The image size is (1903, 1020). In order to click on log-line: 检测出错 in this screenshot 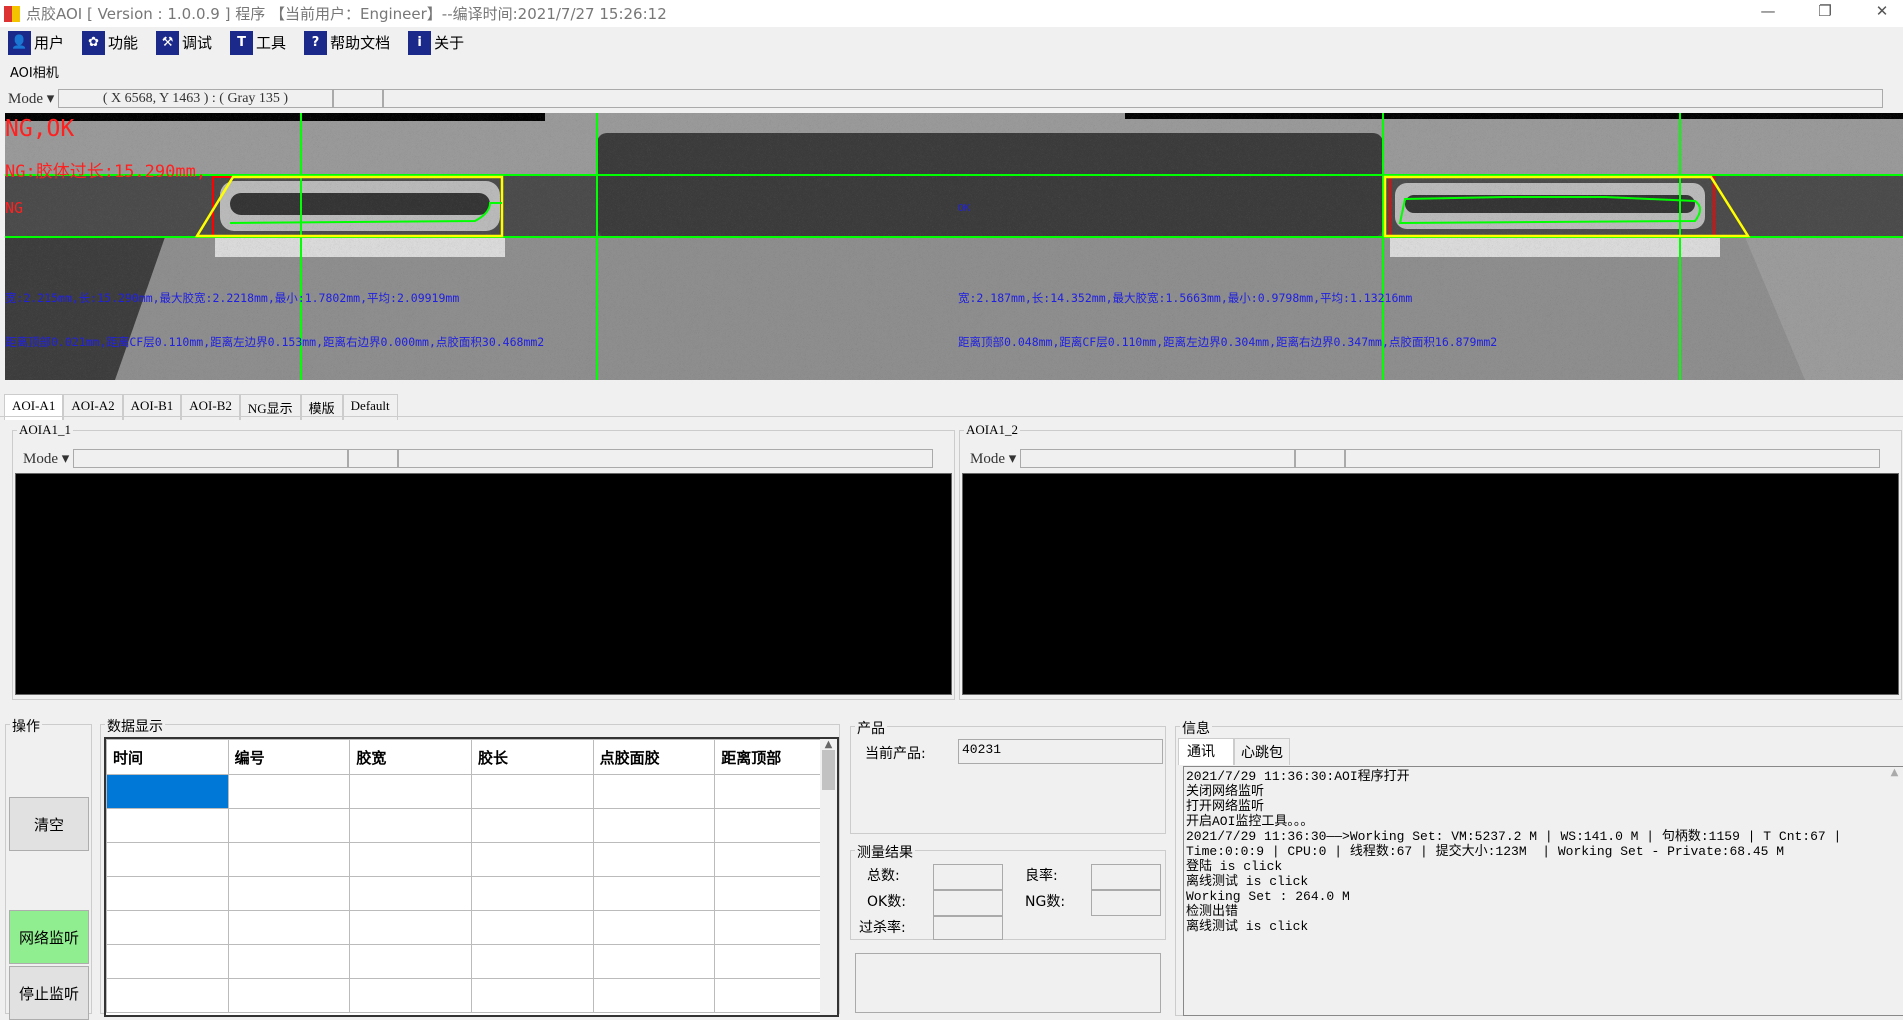, I will do `click(1212, 911)`.